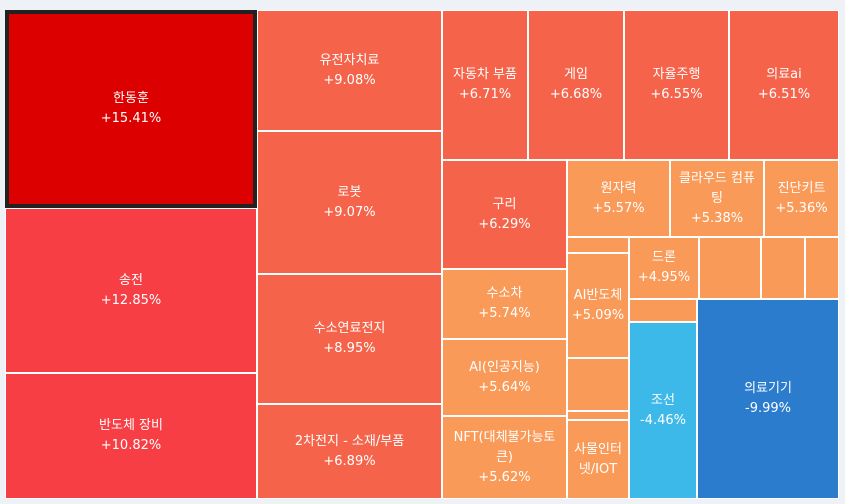  I want to click on tile-label: 2차전지 - 소재/부품, so click(349, 441).